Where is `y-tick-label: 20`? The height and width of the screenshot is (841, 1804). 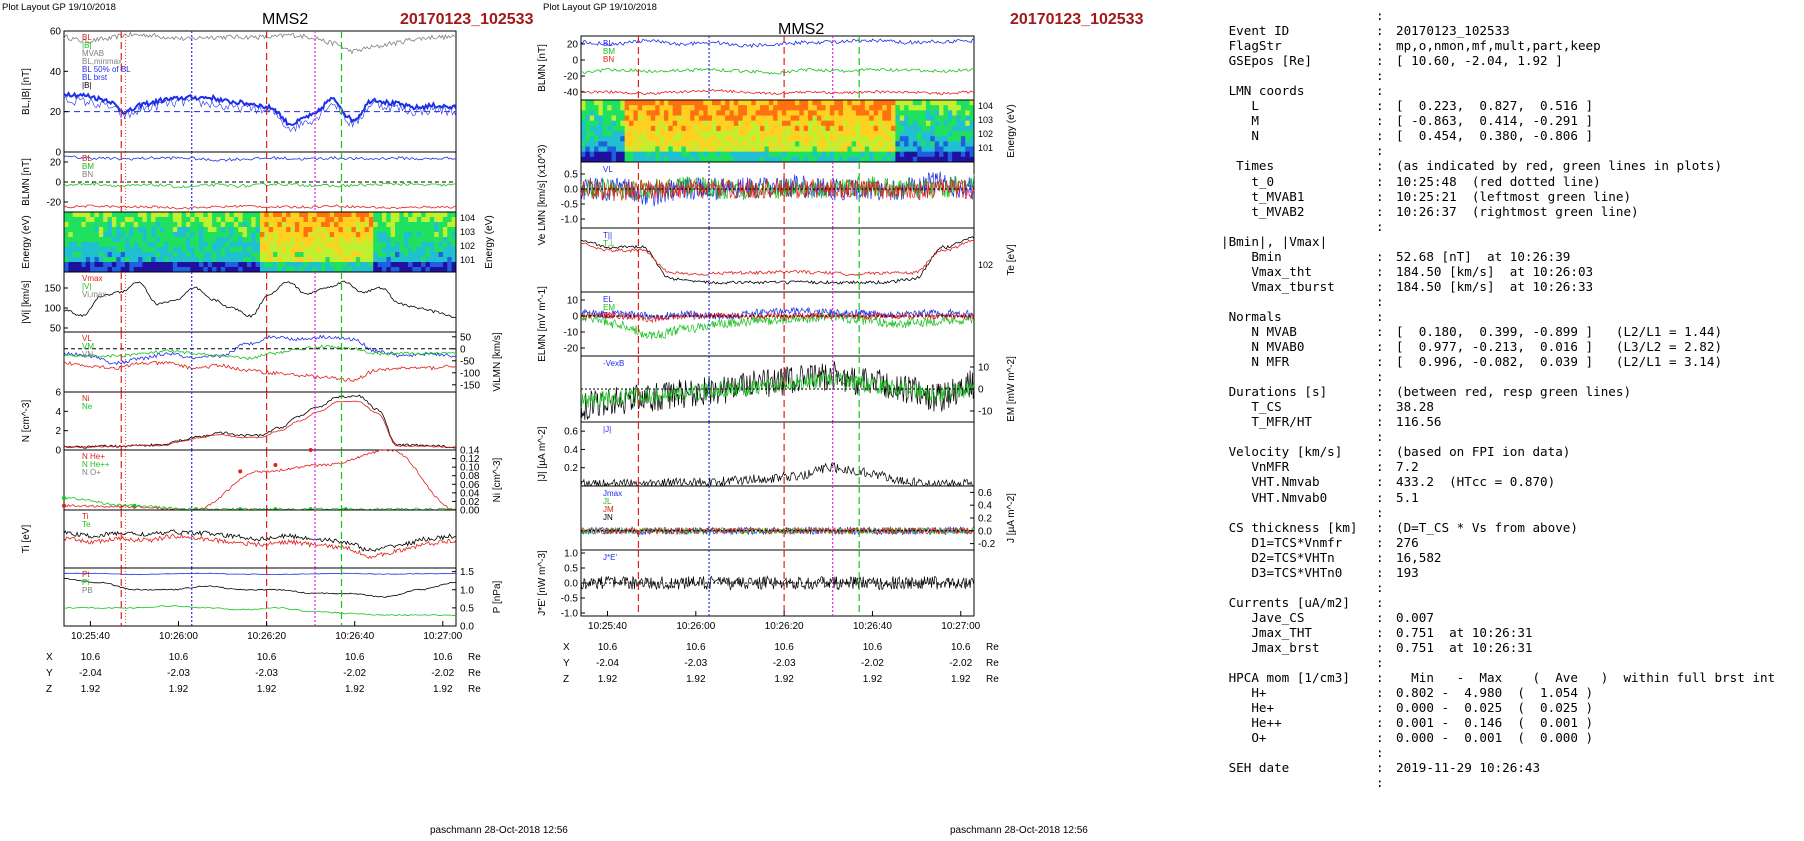 y-tick-label: 20 is located at coordinates (56, 112).